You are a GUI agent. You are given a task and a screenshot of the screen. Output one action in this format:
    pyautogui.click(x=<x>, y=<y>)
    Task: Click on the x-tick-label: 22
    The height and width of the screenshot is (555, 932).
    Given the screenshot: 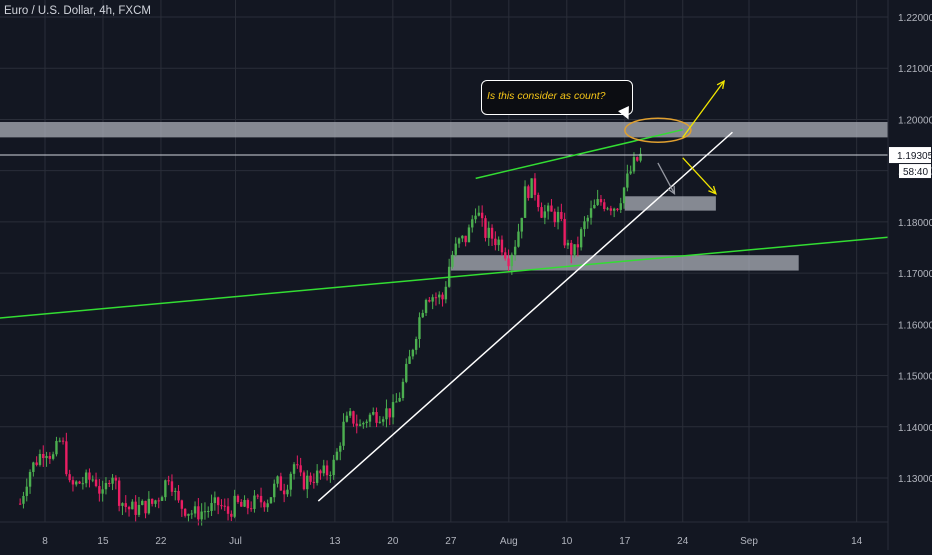 What is the action you would take?
    pyautogui.click(x=161, y=541)
    